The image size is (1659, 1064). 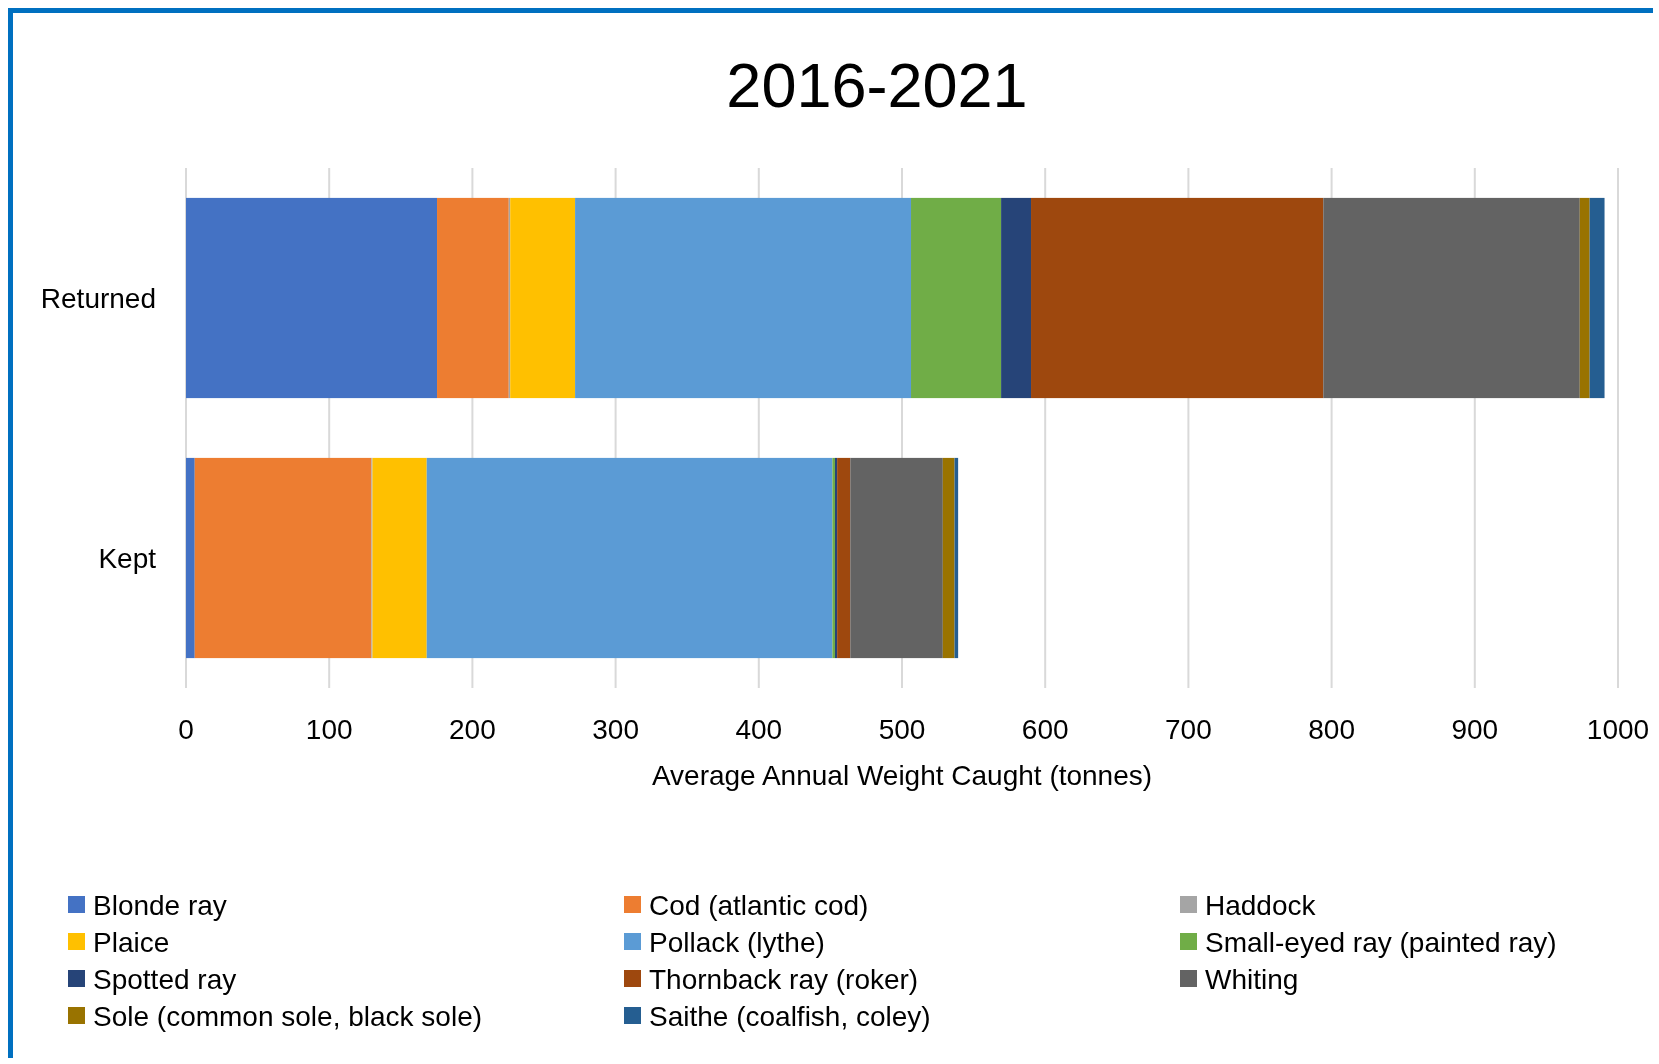 What do you see at coordinates (1261, 905) in the screenshot?
I see `legend-label: Haddock` at bounding box center [1261, 905].